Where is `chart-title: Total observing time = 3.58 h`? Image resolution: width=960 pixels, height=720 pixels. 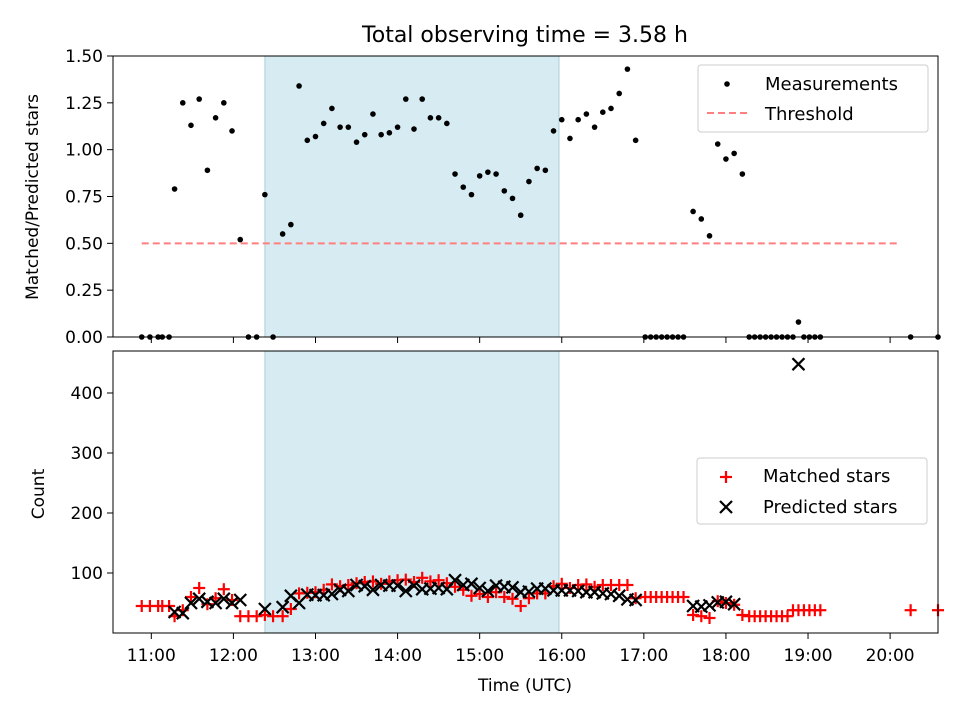
chart-title: Total observing time = 3.58 h is located at coordinates (524, 35).